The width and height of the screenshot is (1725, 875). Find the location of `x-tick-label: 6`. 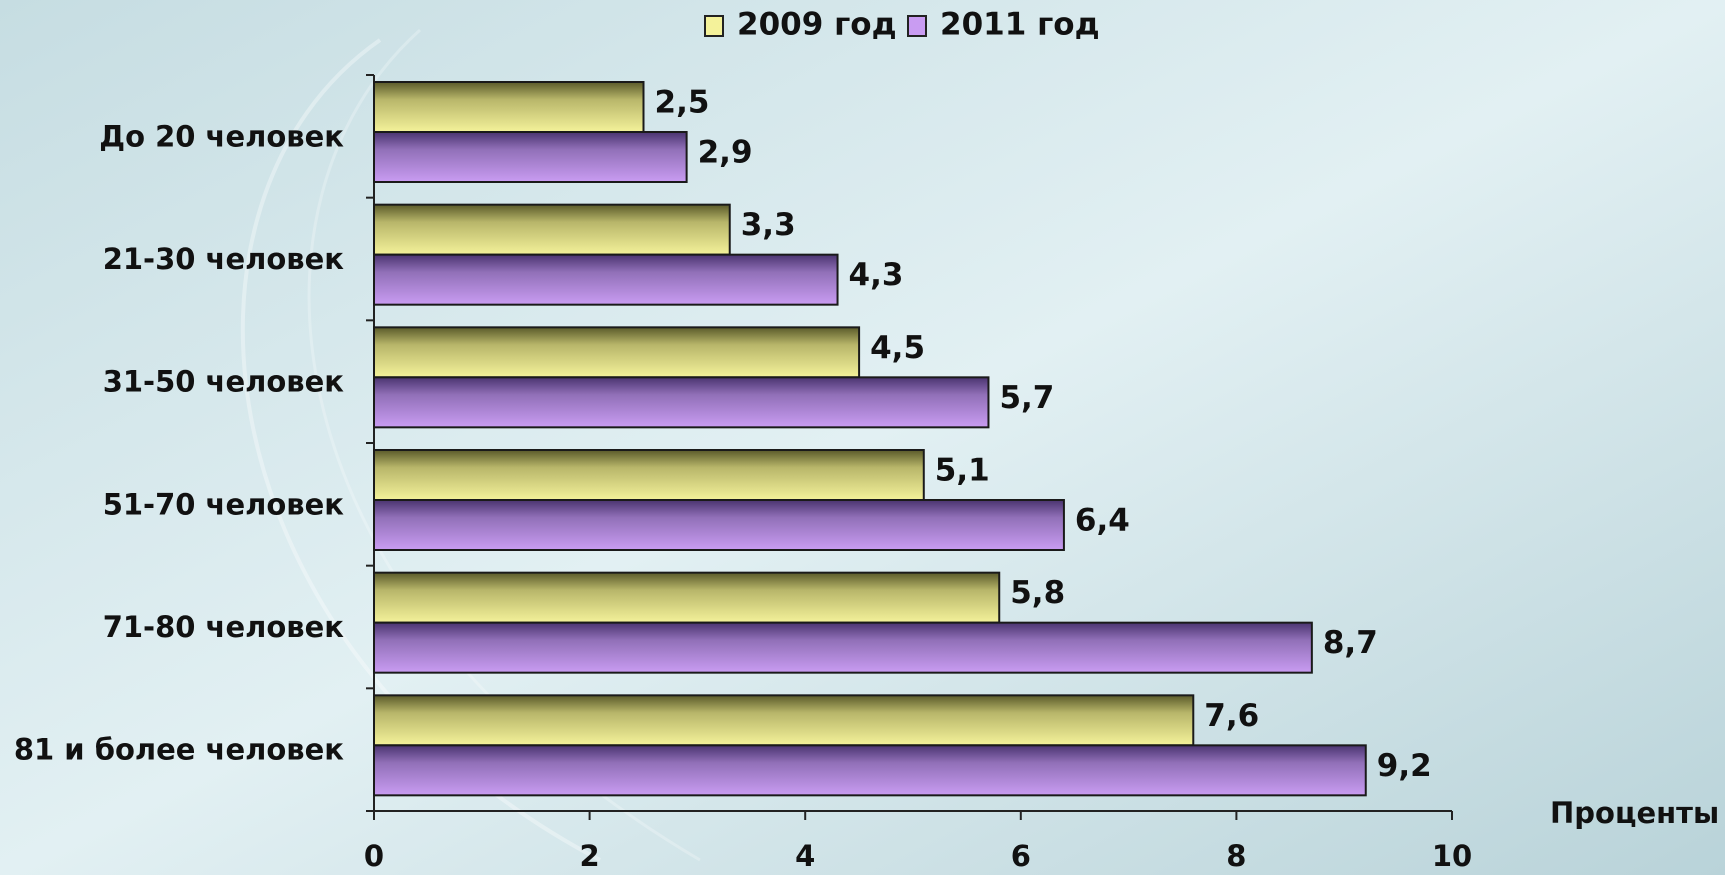

x-tick-label: 6 is located at coordinates (1021, 856).